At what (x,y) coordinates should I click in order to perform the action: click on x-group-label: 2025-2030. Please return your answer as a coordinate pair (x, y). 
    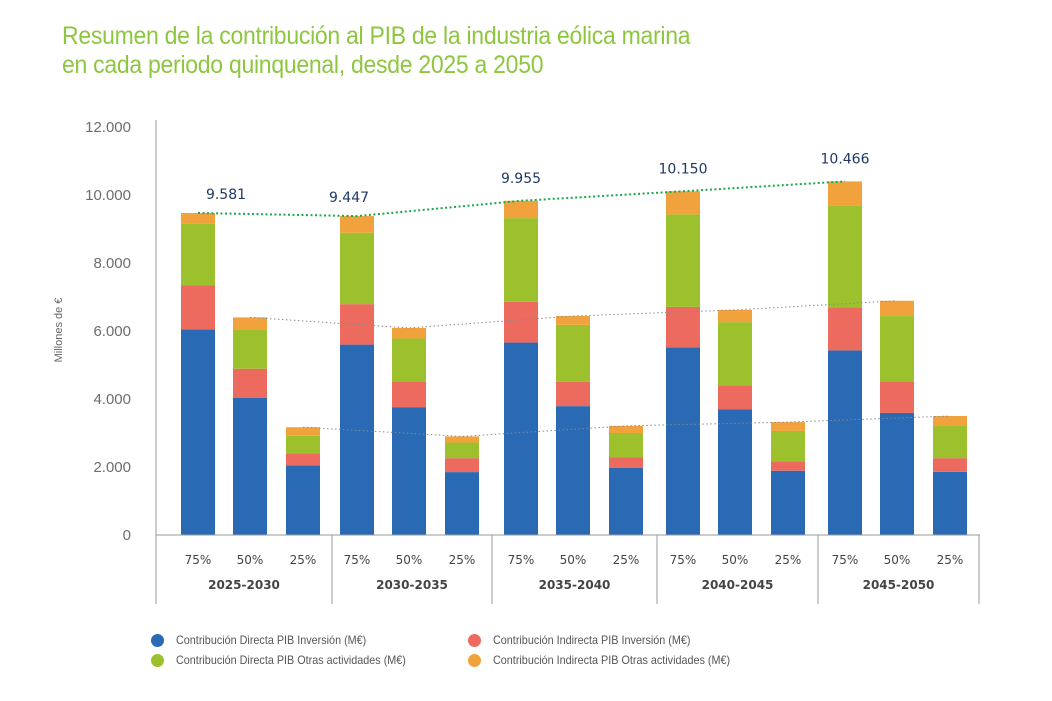
    Looking at the image, I should click on (244, 585).